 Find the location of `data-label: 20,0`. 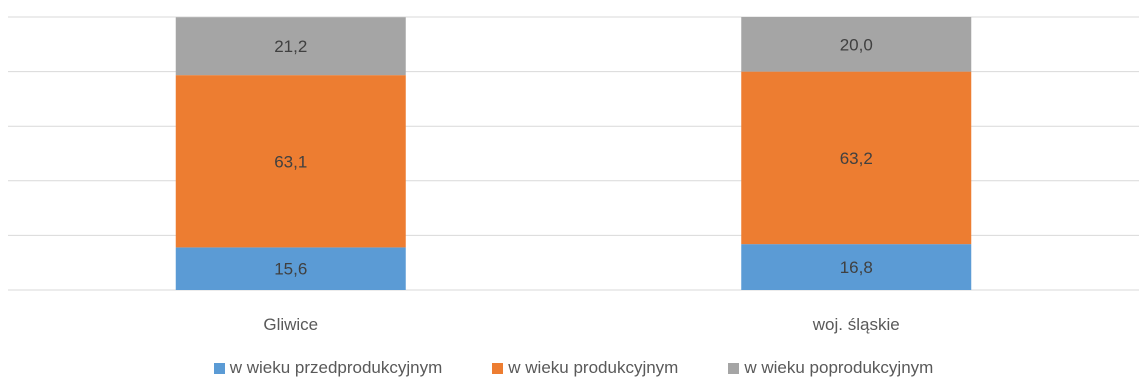

data-label: 20,0 is located at coordinates (856, 44).